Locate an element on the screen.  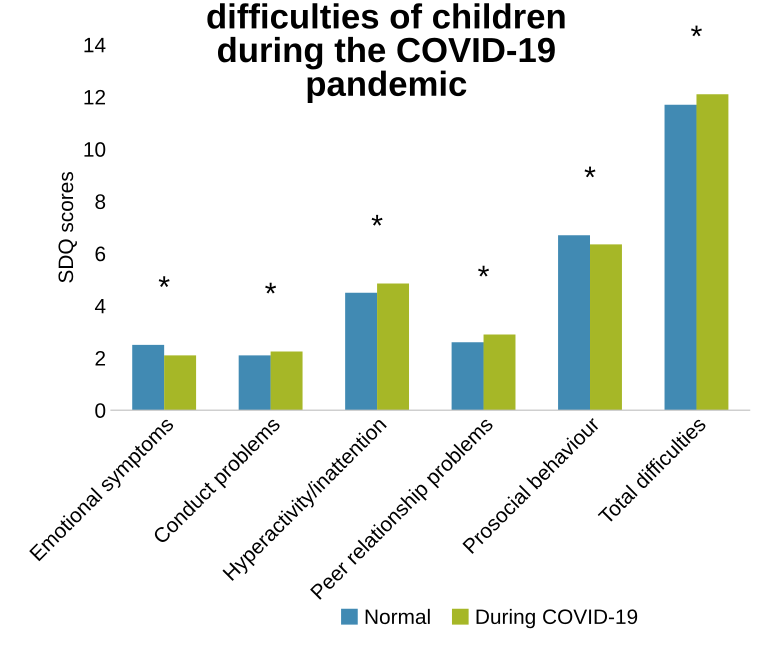
y-tick-label: 10 is located at coordinates (95, 149).